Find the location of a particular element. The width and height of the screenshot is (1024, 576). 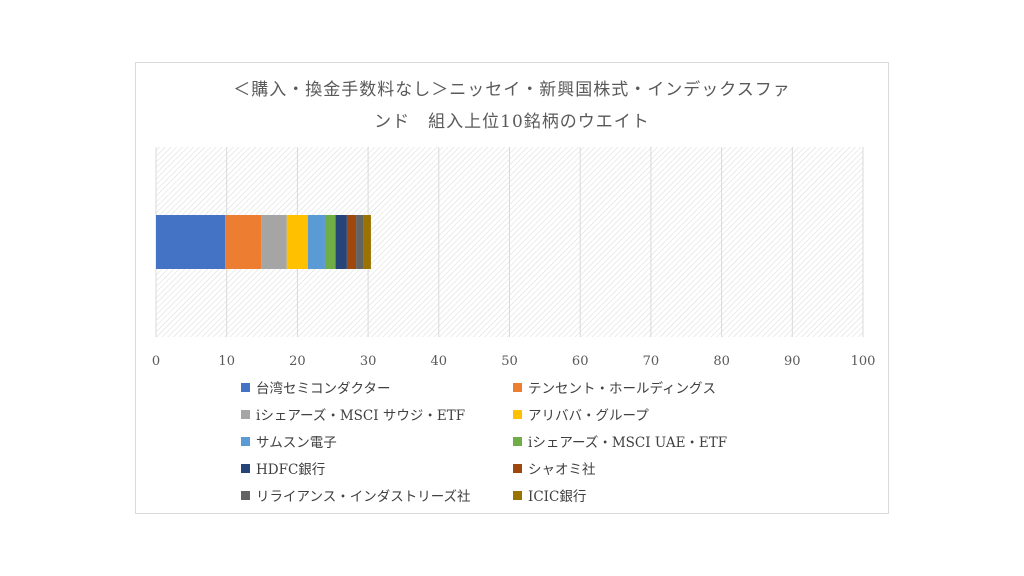

legend-label: シャオミ社 is located at coordinates (562, 470).